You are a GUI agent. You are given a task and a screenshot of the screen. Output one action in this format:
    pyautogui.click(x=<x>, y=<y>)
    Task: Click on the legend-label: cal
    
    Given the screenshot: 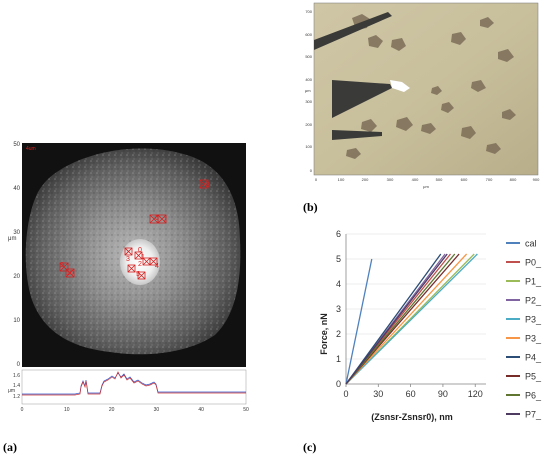 What is the action you would take?
    pyautogui.click(x=531, y=244)
    